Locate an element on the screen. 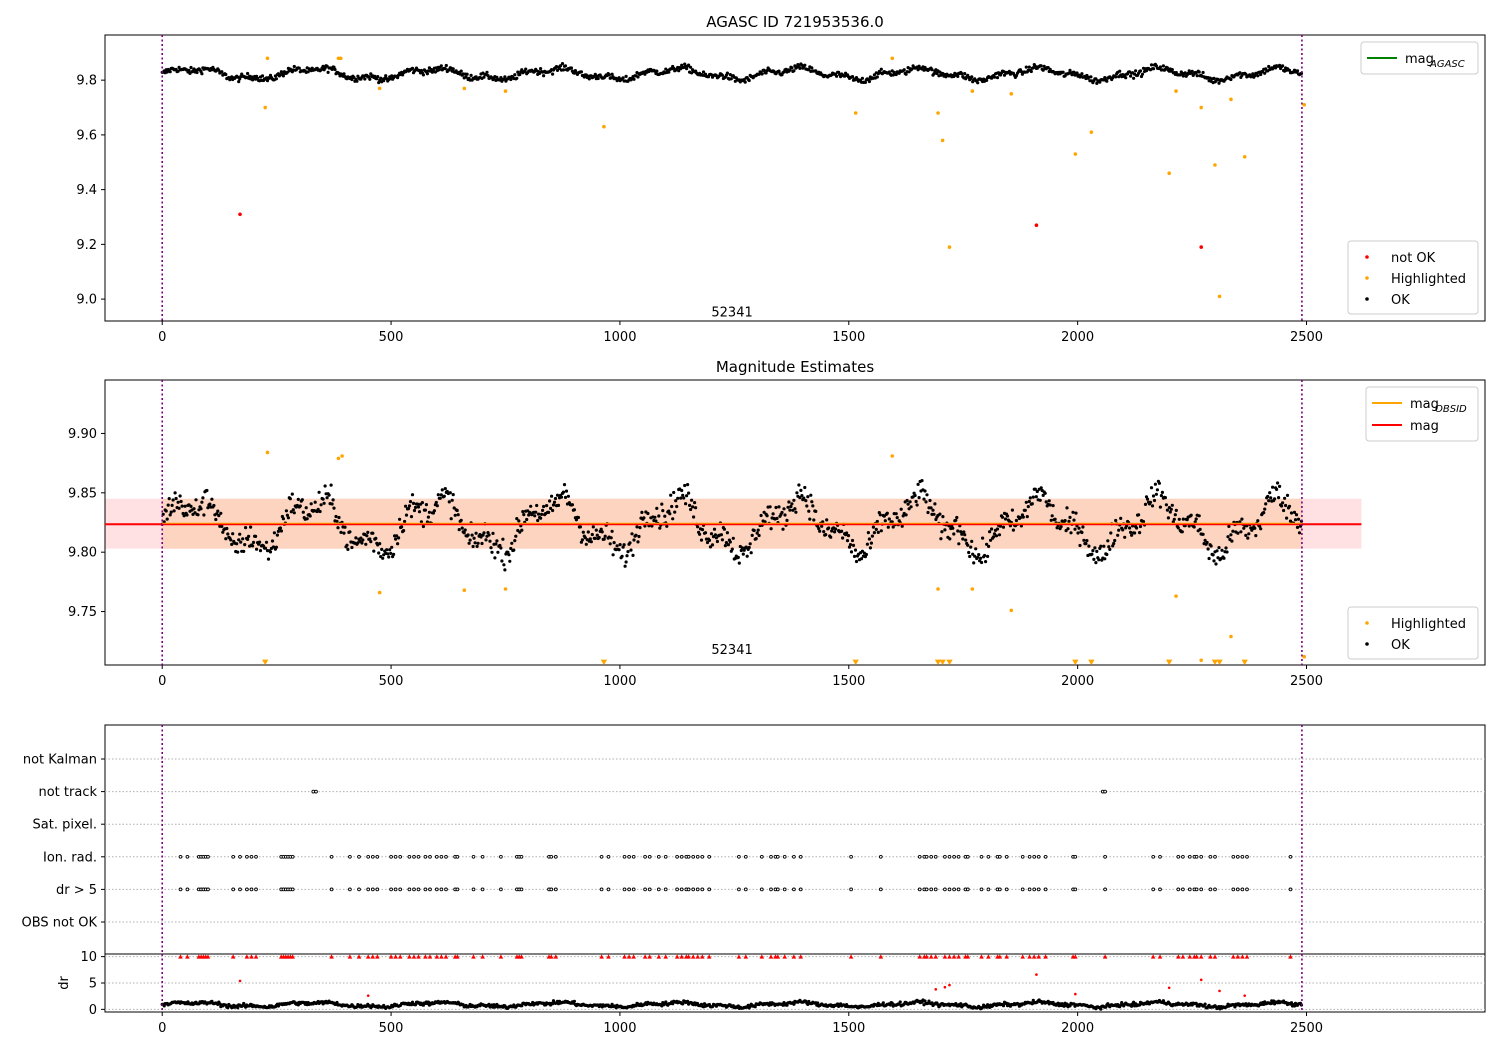 The height and width of the screenshot is (1050, 1500). panel2-legend-point-label: Highlighted is located at coordinates (1428, 624).